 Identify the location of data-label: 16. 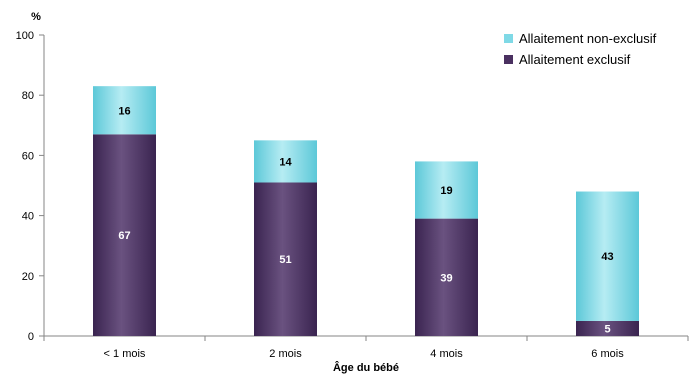
(124, 111).